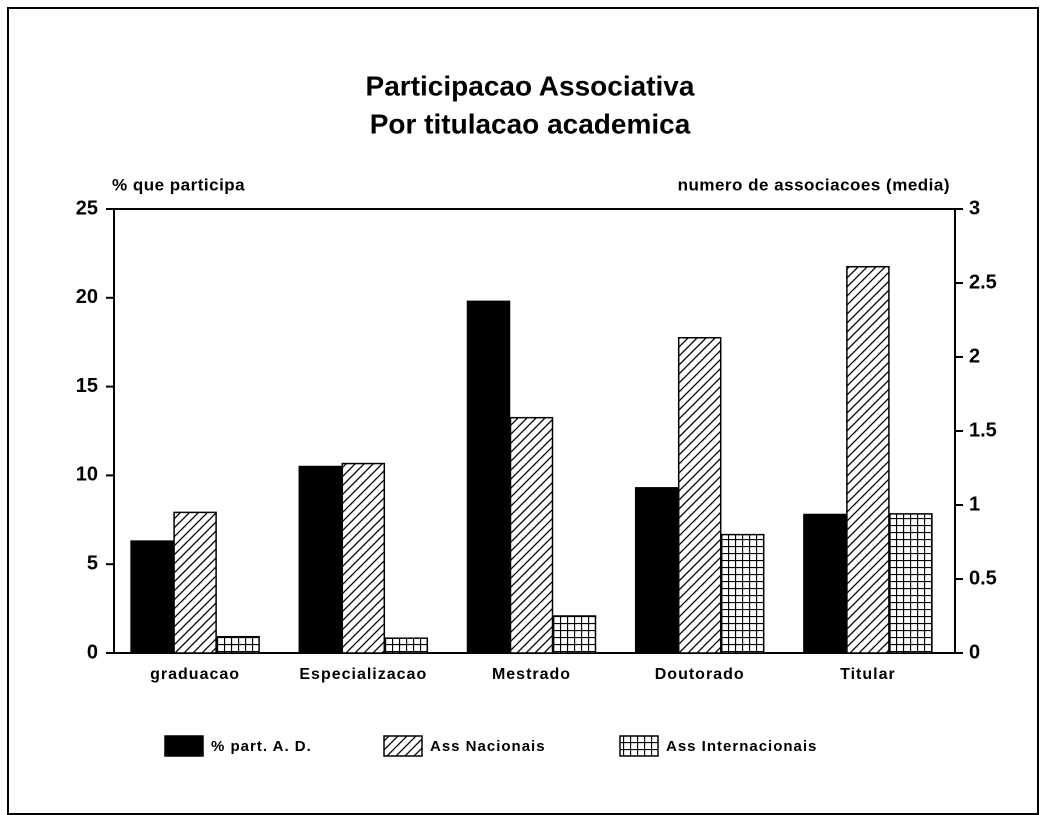 The width and height of the screenshot is (1046, 815). I want to click on y2-tick-label: 1.5, so click(983, 430).